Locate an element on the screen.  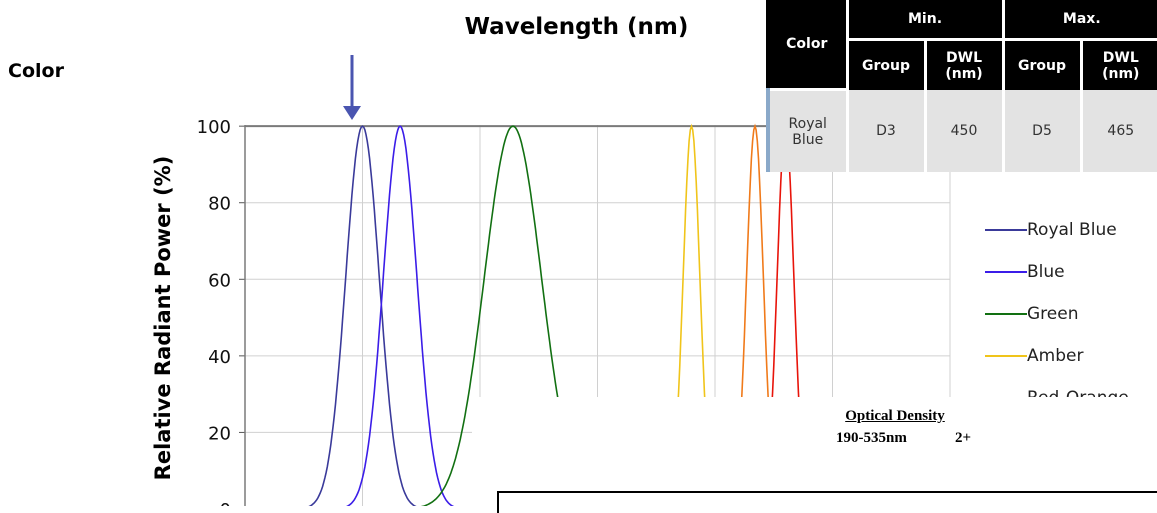
header-min: Min. is located at coordinates (926, 21).